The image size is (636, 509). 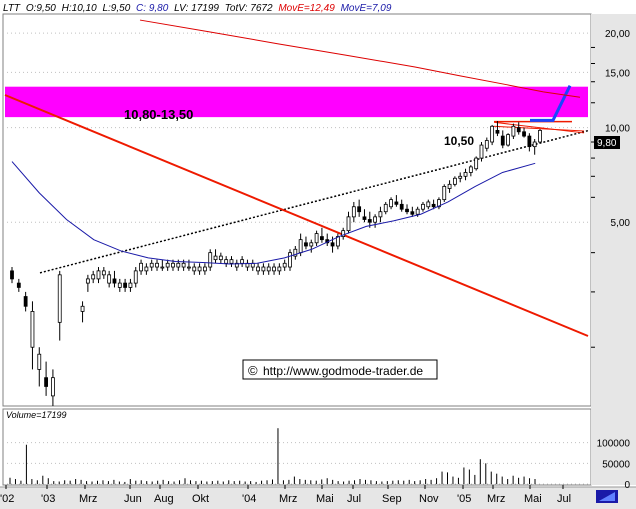 I want to click on watermark-box, so click(x=340, y=369).